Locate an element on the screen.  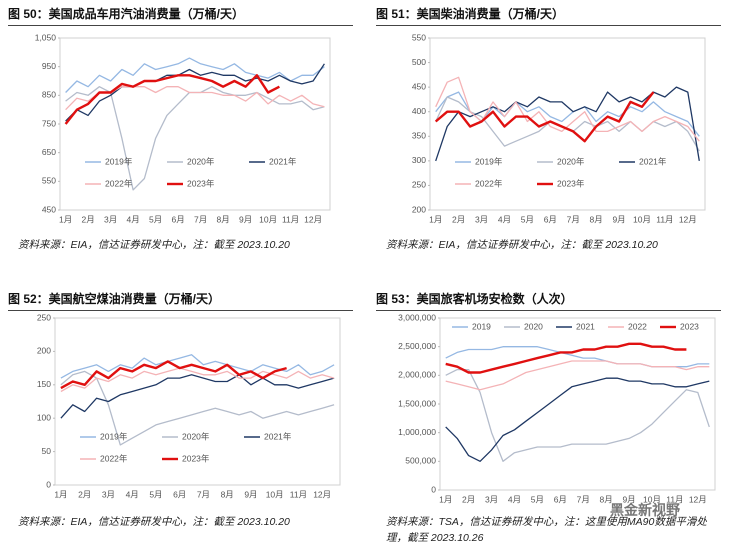
y-tick-label: 1,000,000 is located at coordinates (417, 432).